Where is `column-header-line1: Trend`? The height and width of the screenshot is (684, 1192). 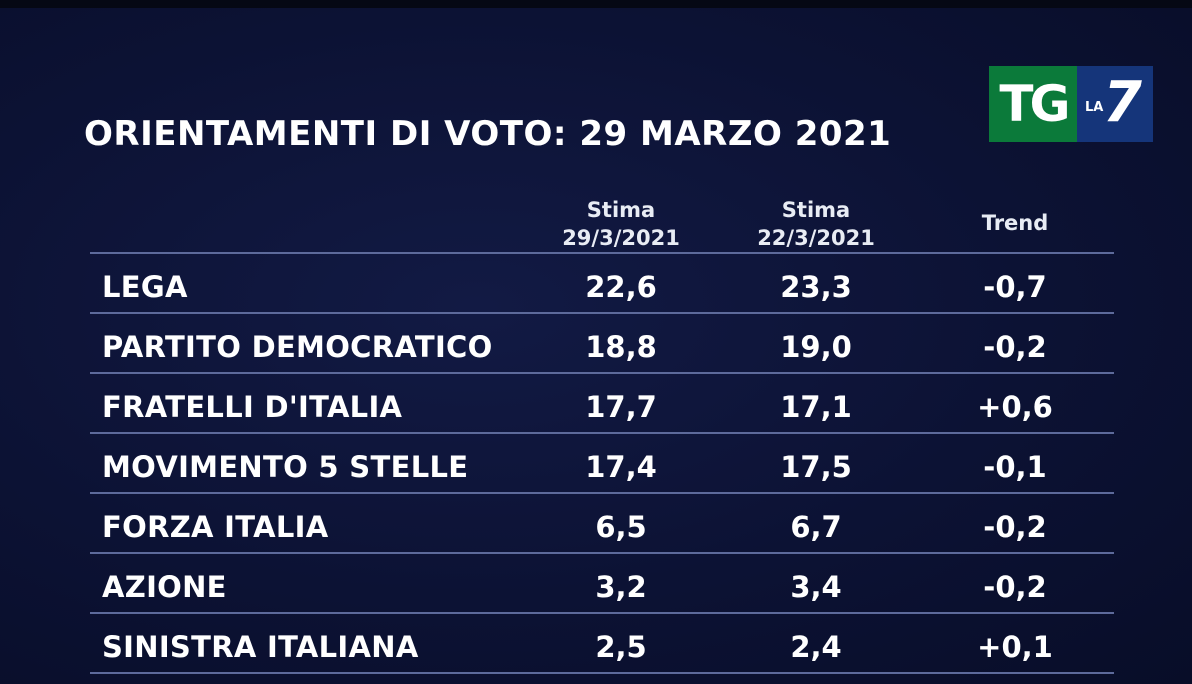 column-header-line1: Trend is located at coordinates (1015, 223).